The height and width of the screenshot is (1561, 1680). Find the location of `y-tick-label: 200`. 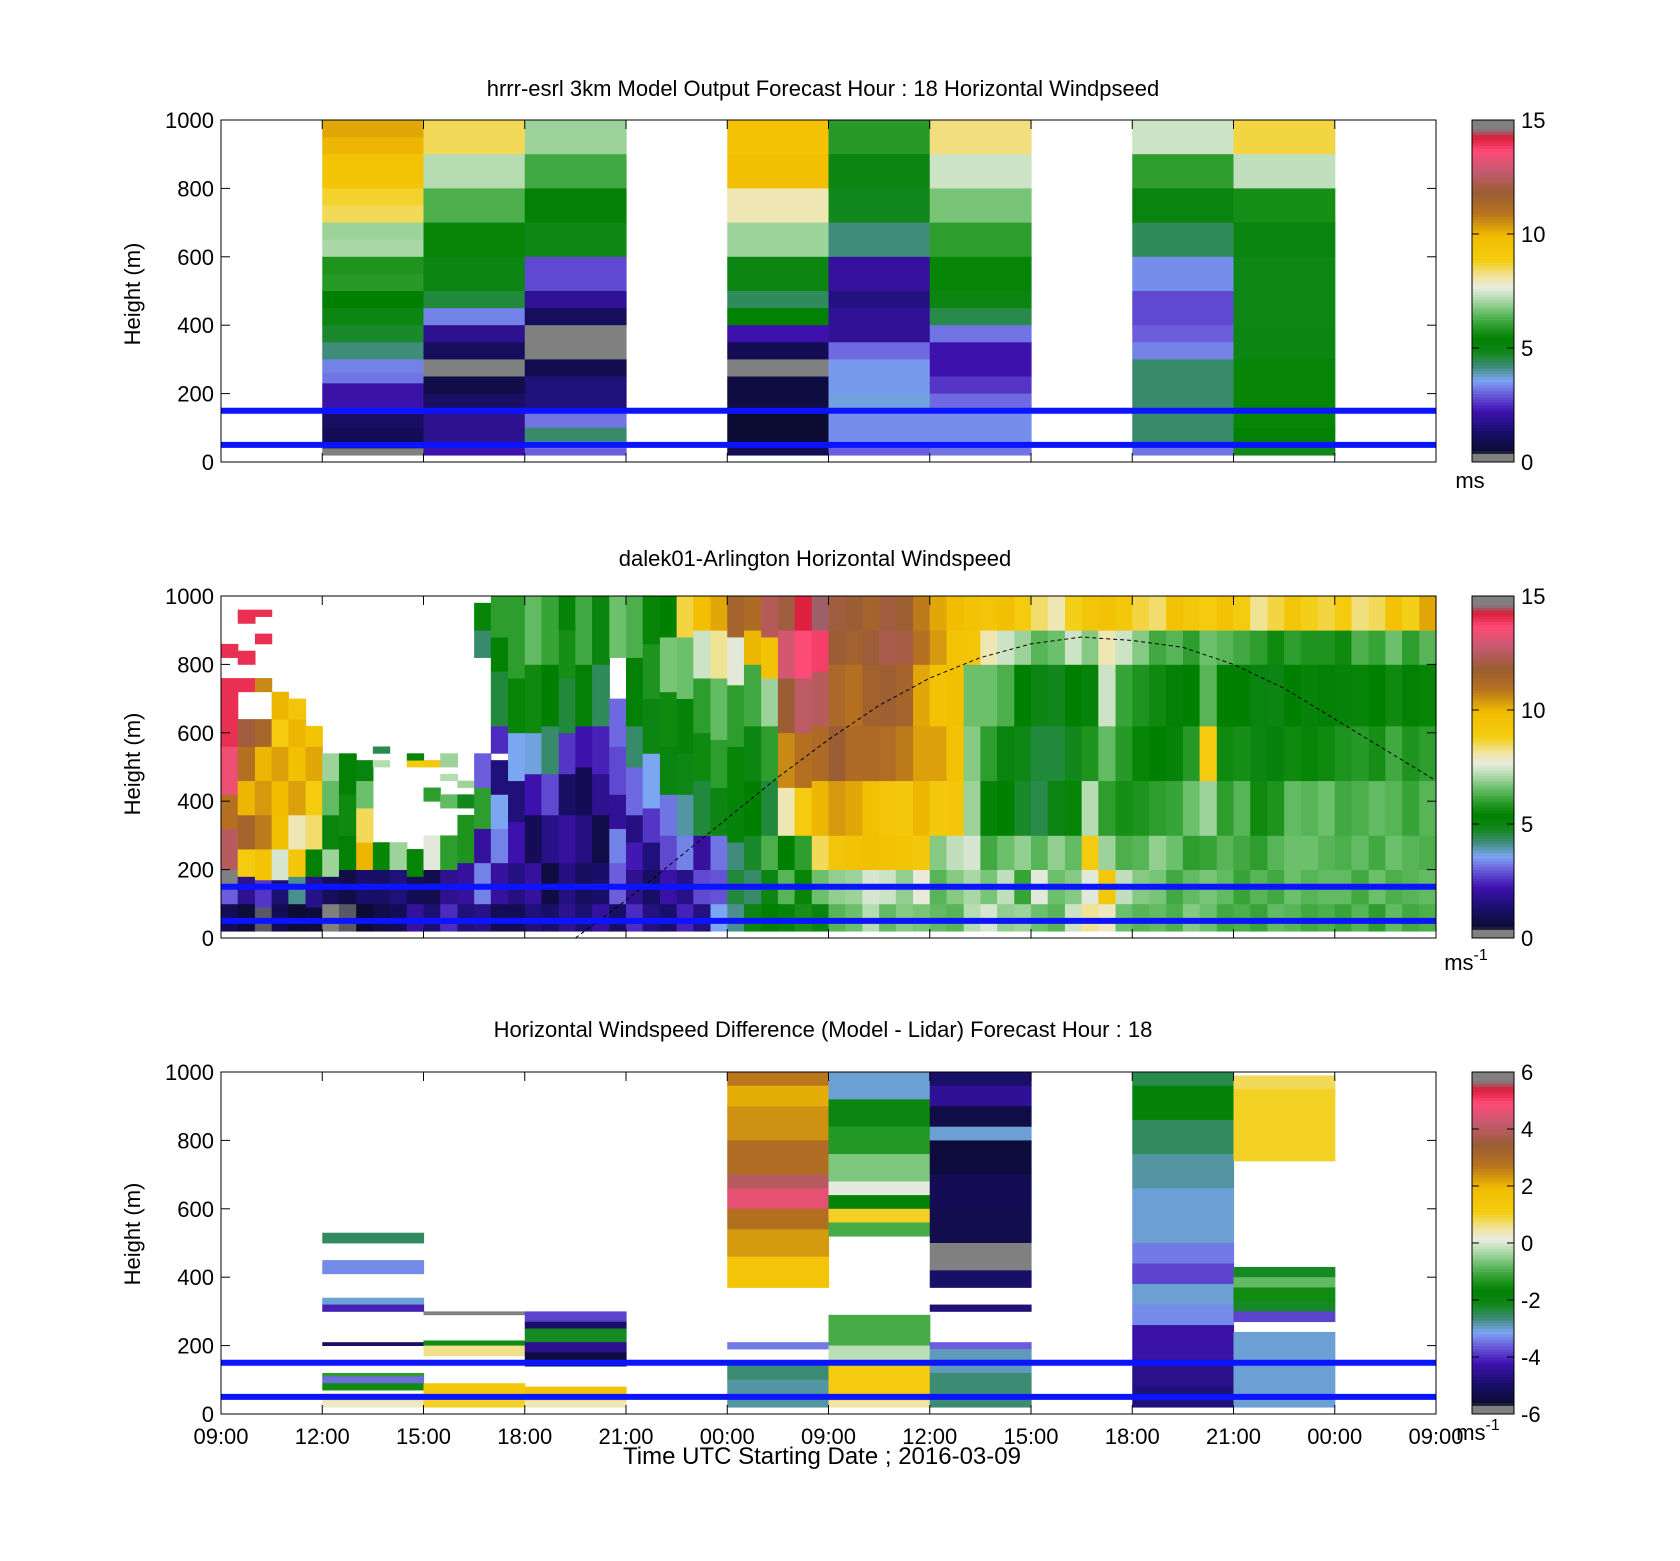

y-tick-label: 200 is located at coordinates (195, 1346).